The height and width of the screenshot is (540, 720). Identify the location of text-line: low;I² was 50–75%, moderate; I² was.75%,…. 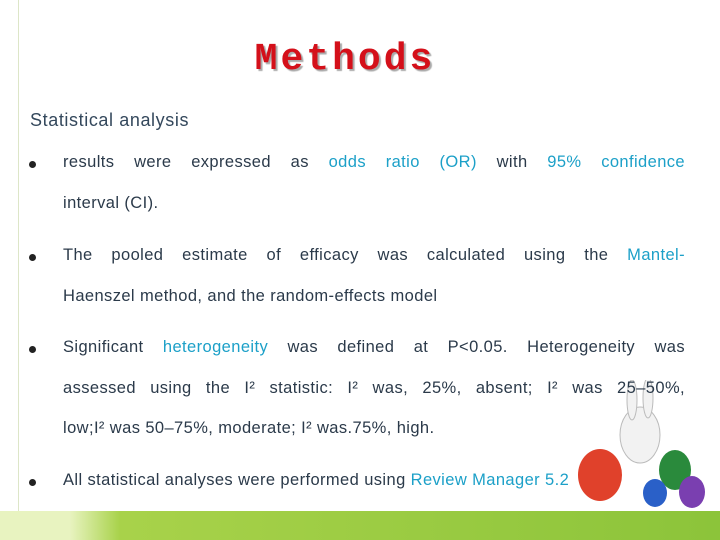
(374, 428).